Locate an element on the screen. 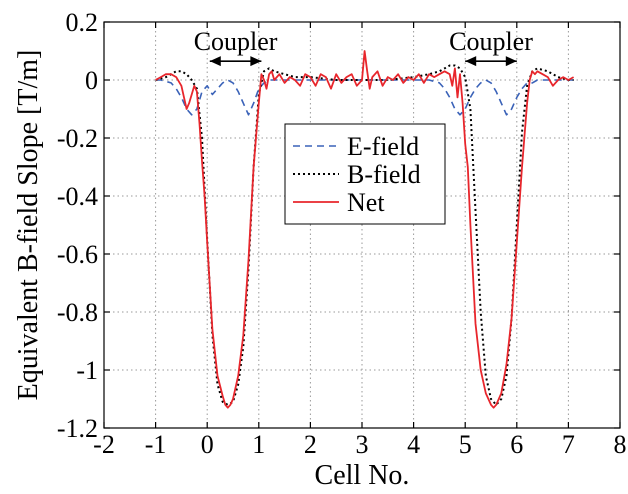  x-tick-label: -2 is located at coordinates (104, 444).